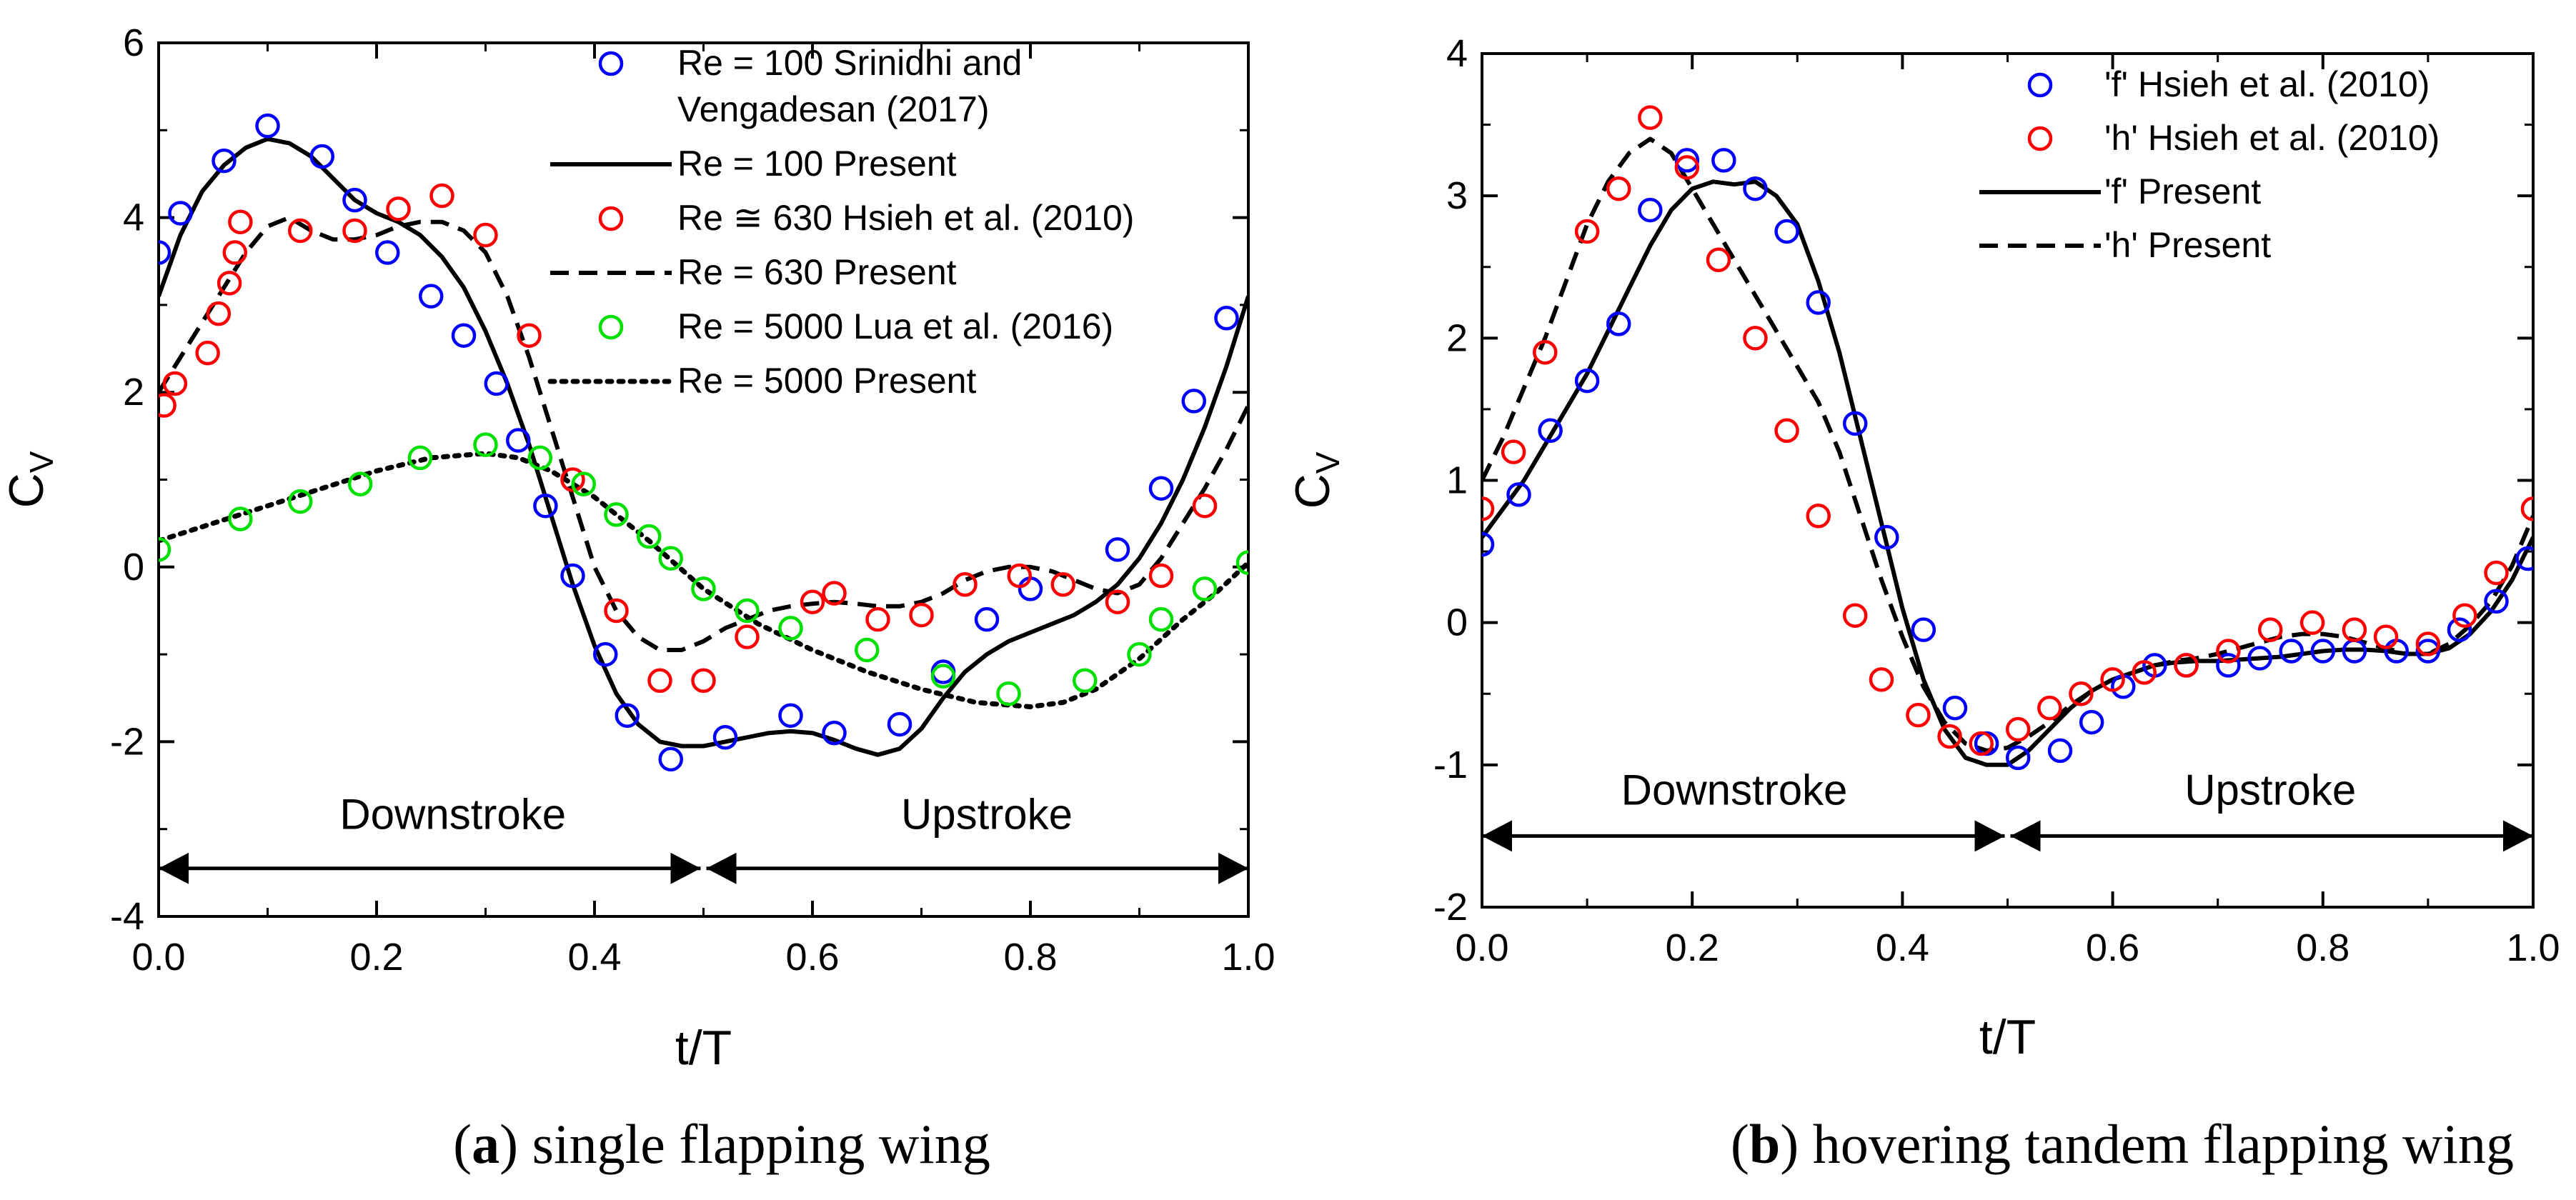  What do you see at coordinates (1457, 195) in the screenshot?
I see `y-tick-label: 3` at bounding box center [1457, 195].